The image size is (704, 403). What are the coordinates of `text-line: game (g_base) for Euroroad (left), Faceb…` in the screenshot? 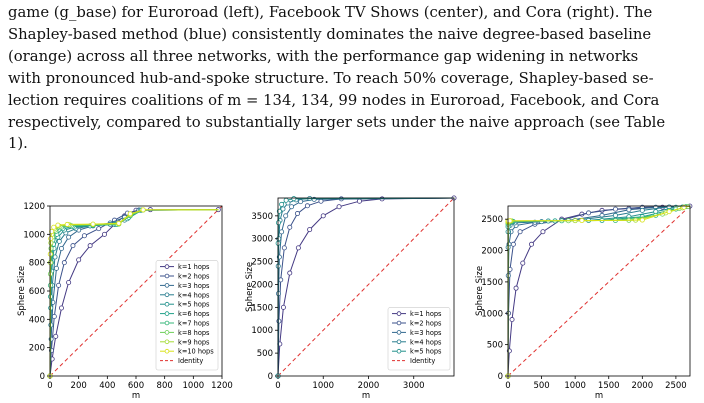 It's located at (330, 12).